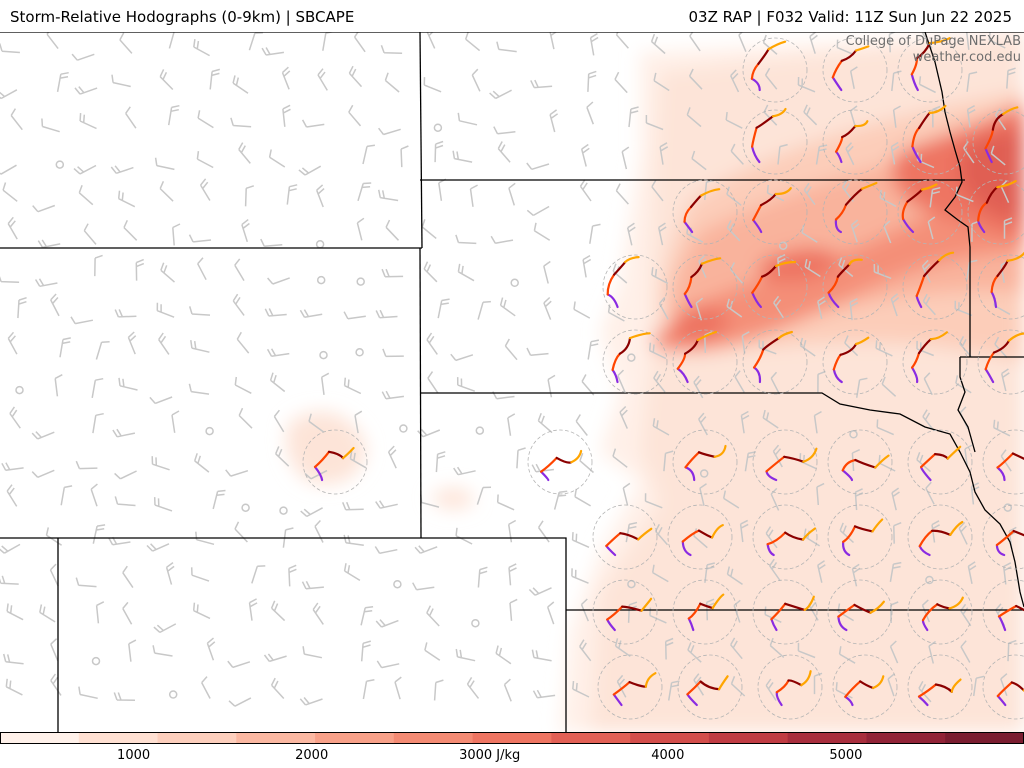 This screenshot has width=1024, height=768. What do you see at coordinates (846, 755) in the screenshot?
I see `colorbar-tick-label: 5000` at bounding box center [846, 755].